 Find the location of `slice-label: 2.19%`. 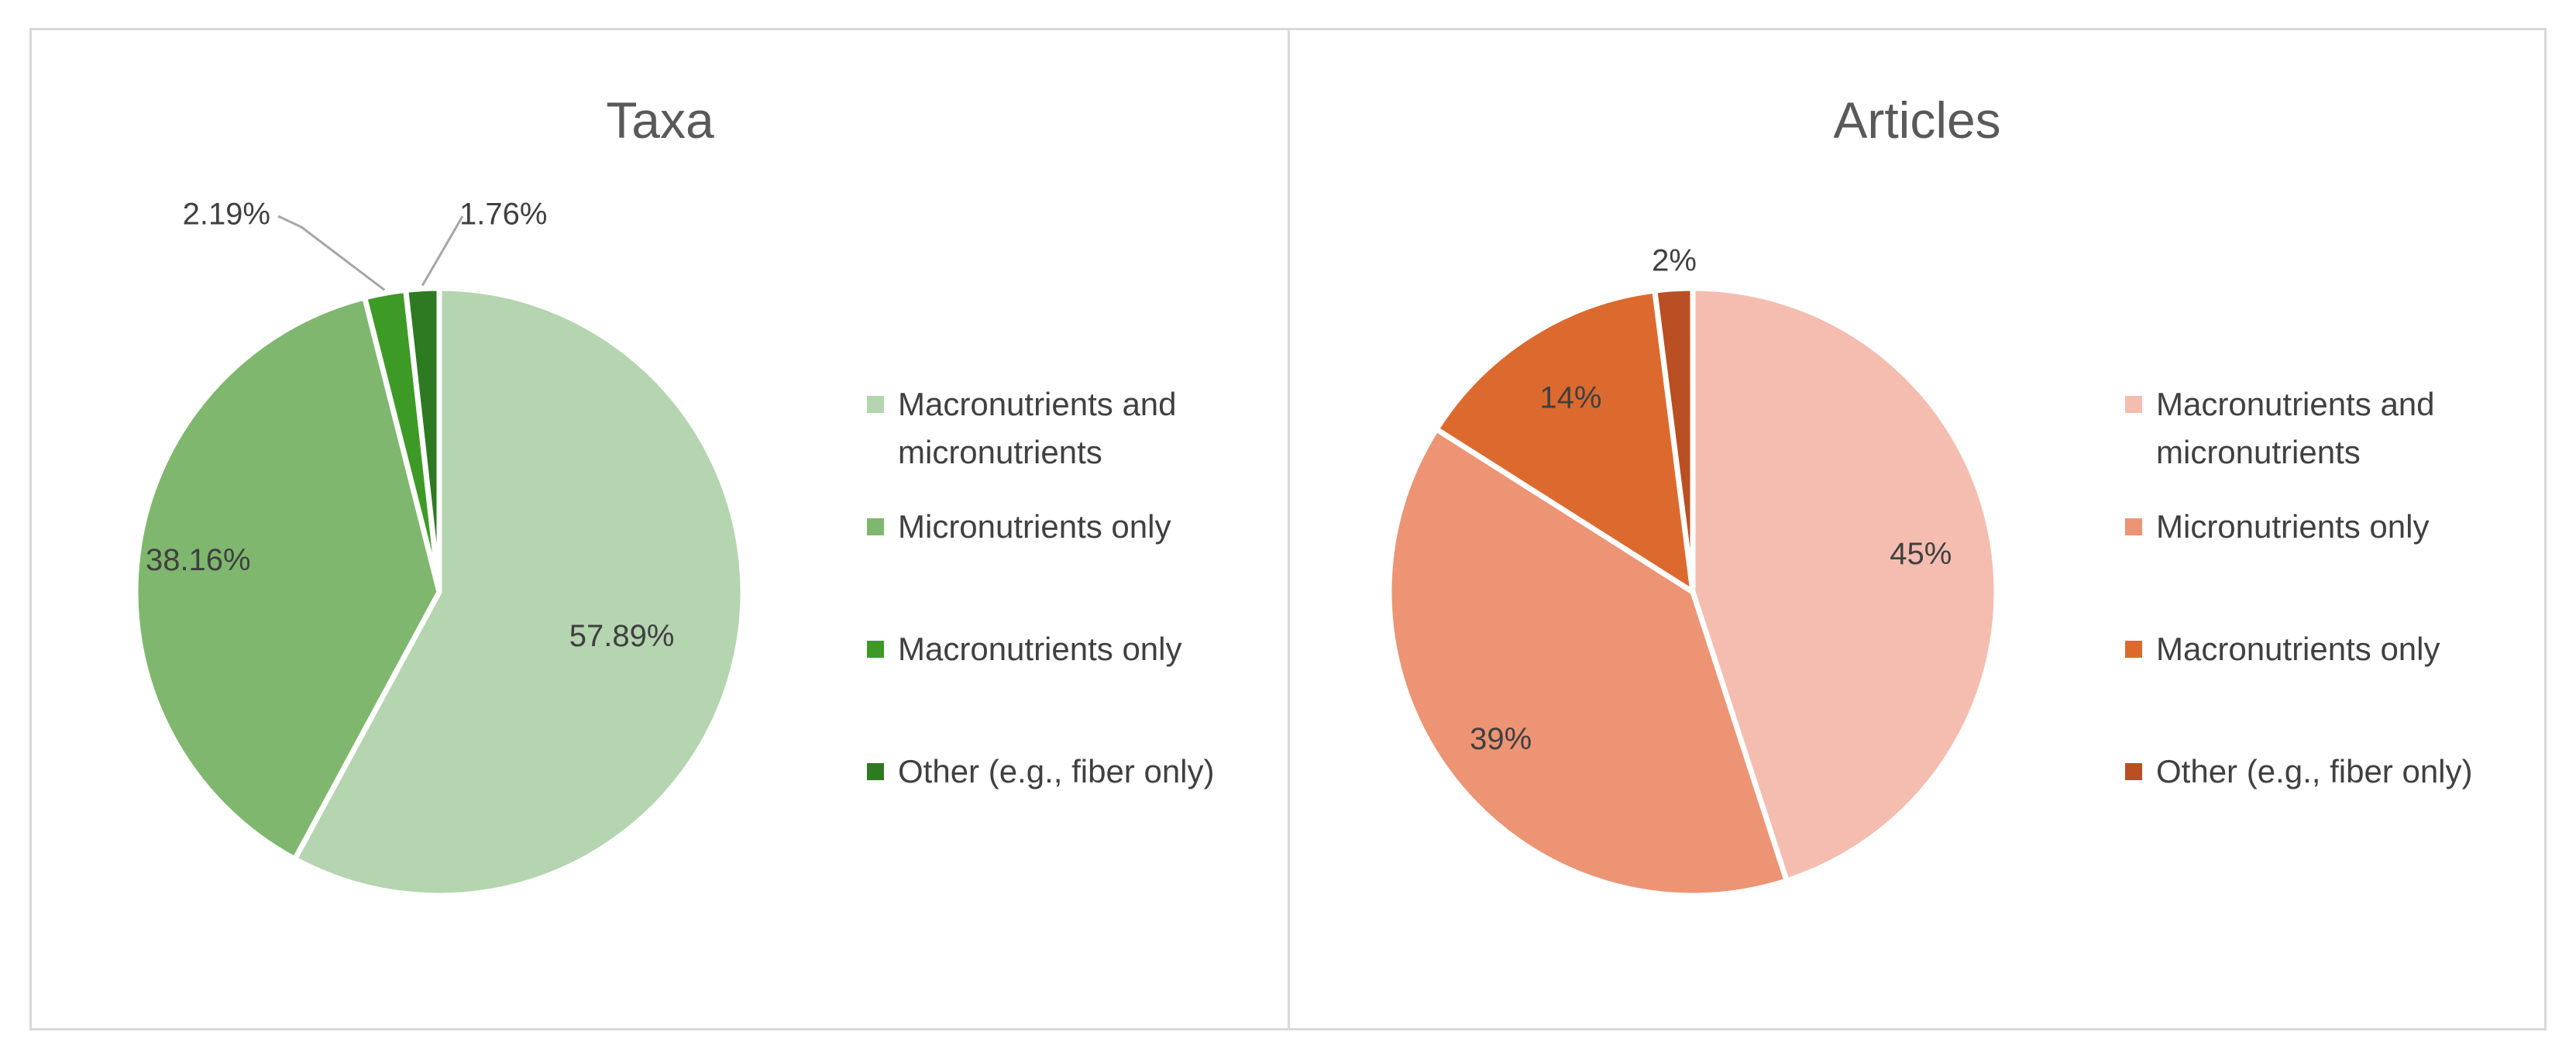

slice-label: 2.19% is located at coordinates (226, 215).